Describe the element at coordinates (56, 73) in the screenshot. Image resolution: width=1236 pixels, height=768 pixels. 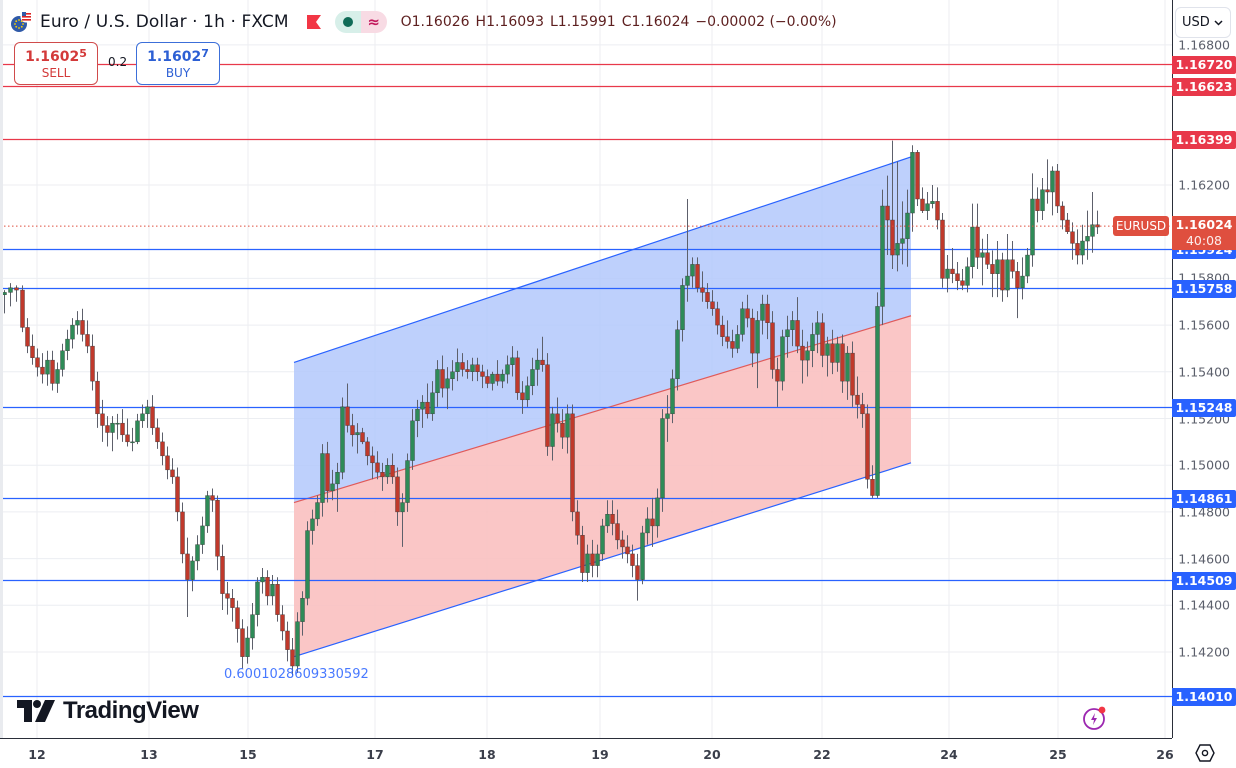
I see `sell-label: SELL` at that location.